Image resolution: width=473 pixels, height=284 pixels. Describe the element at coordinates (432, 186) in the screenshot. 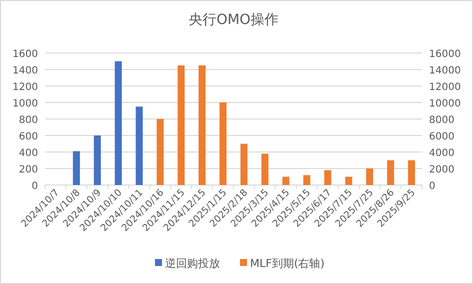

I see `y2-tick-label: 0` at that location.